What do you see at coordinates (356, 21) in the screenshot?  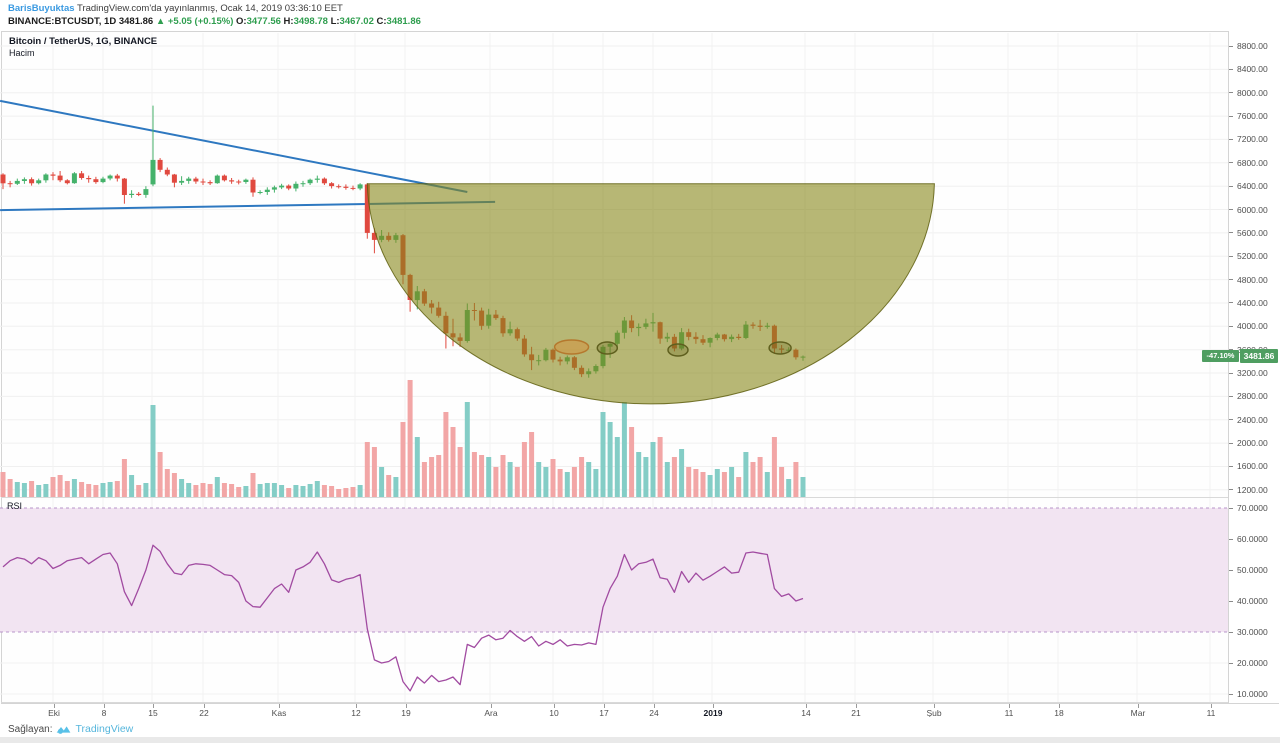 I see `low-value: 3467.02` at bounding box center [356, 21].